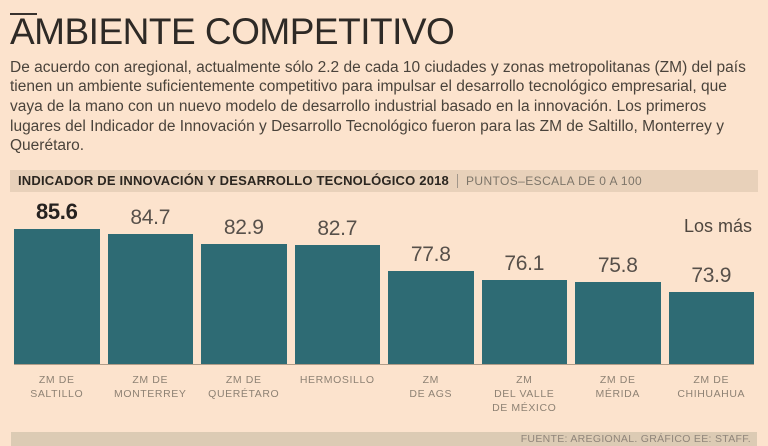 This screenshot has height=446, width=768. Describe the element at coordinates (150, 217) in the screenshot. I see `bar-value-label: 84.7` at that location.